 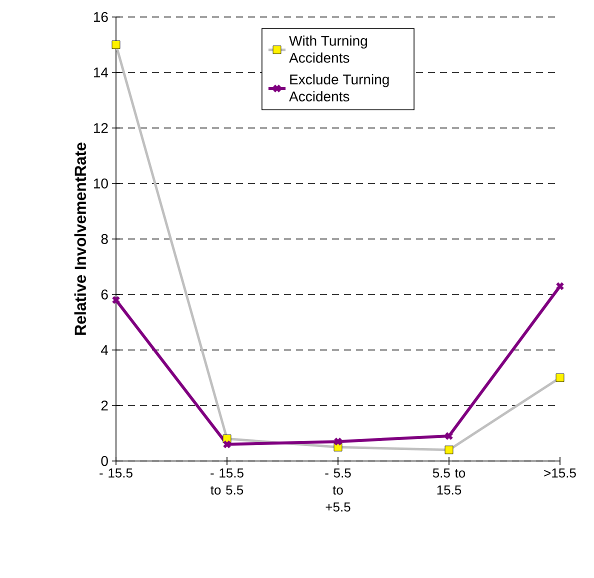 What do you see at coordinates (101, 17) in the screenshot?
I see `y-tick-label: 16` at bounding box center [101, 17].